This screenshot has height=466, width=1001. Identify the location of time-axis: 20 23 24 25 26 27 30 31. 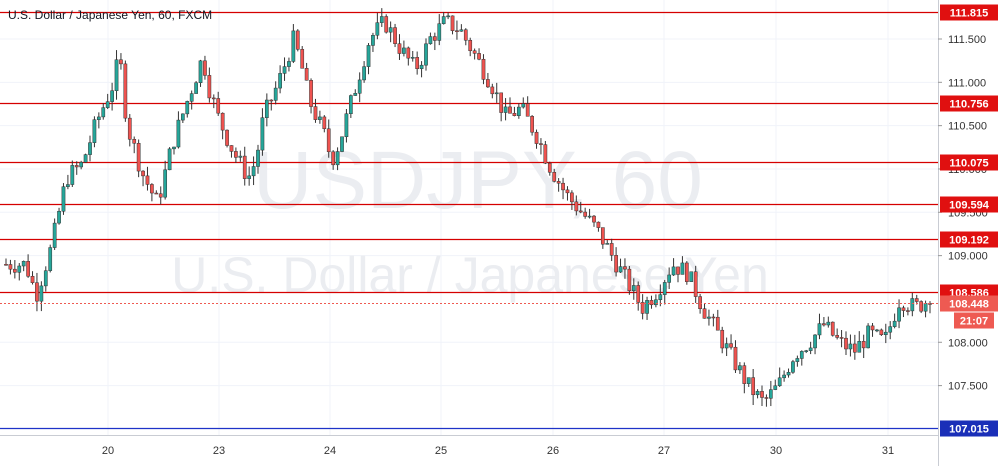
(469, 446).